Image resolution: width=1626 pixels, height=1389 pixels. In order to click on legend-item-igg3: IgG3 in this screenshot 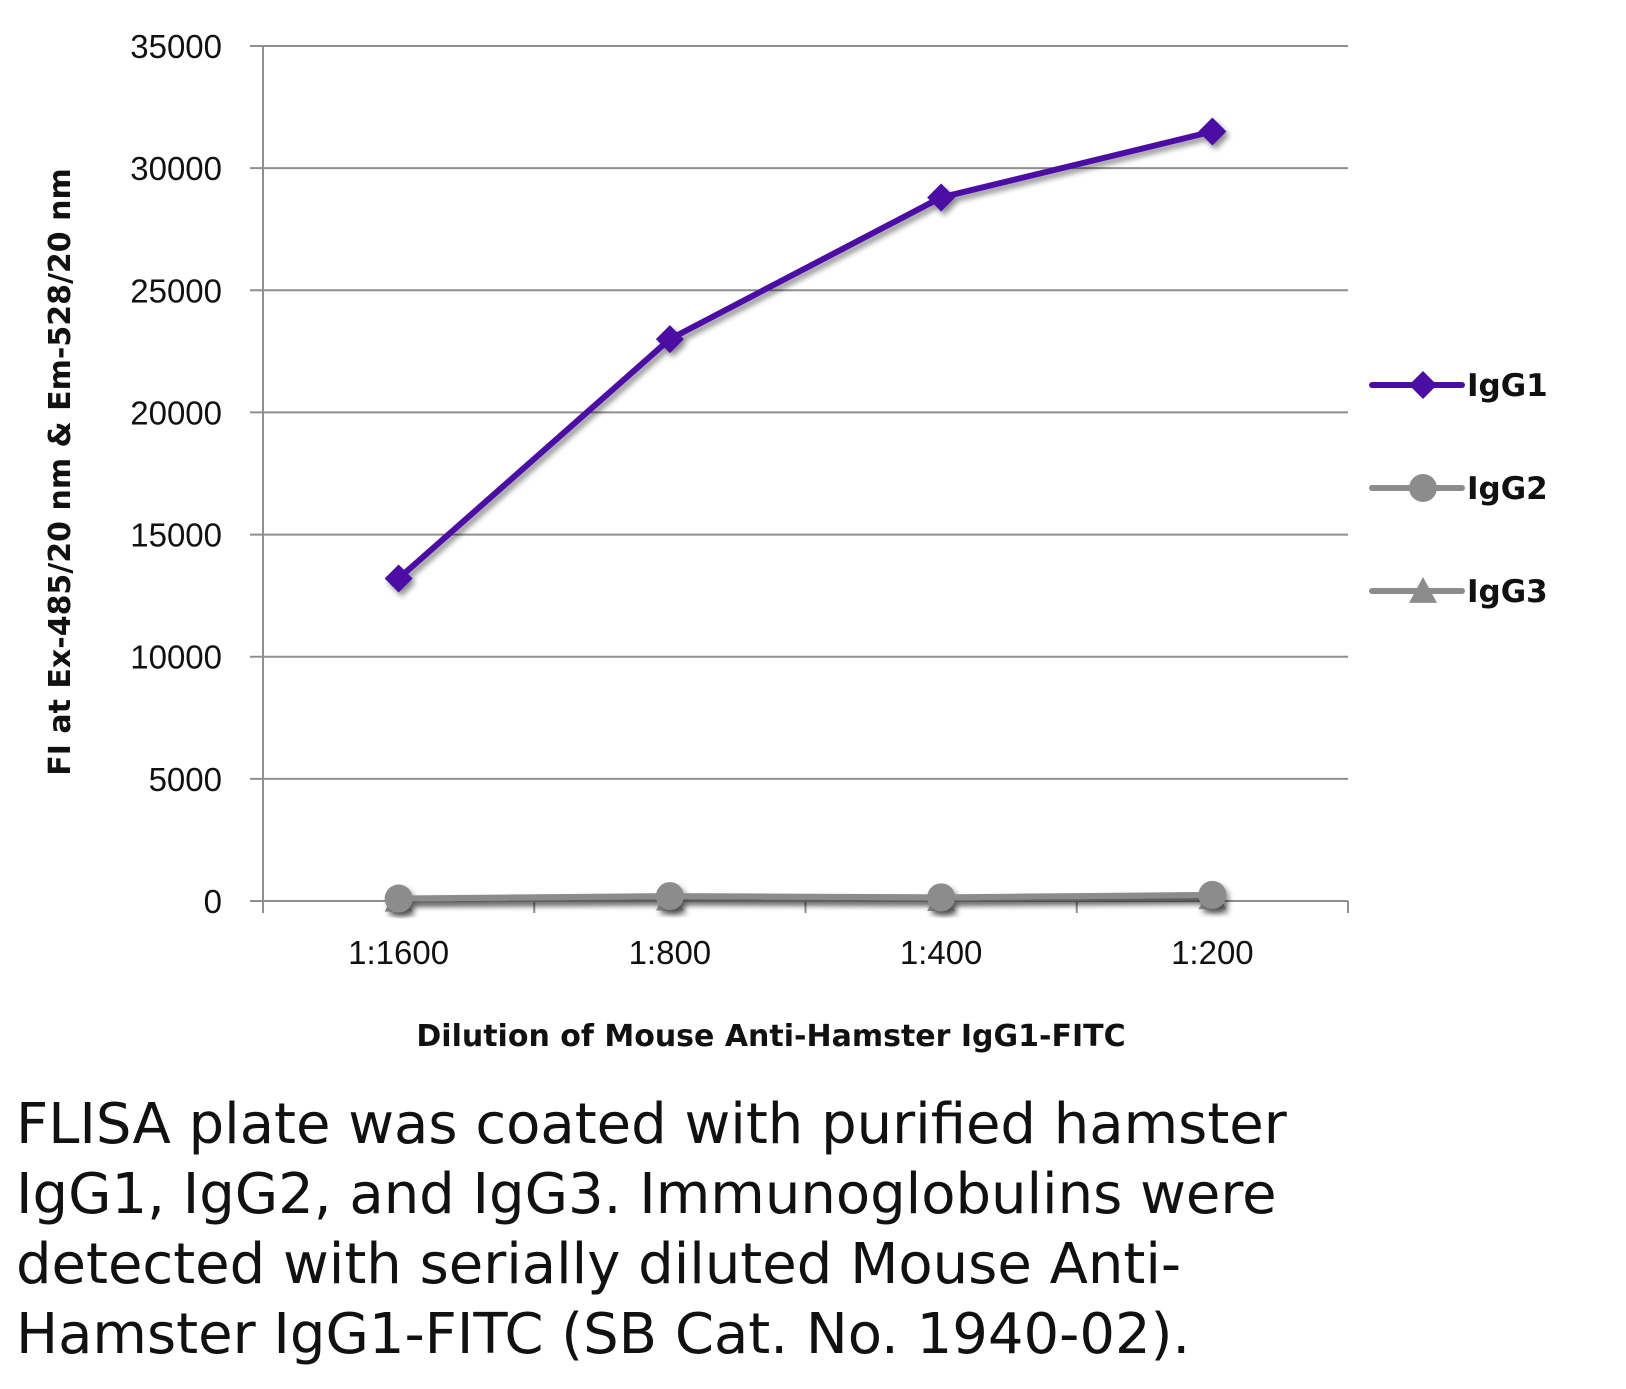, I will do `click(1458, 592)`.